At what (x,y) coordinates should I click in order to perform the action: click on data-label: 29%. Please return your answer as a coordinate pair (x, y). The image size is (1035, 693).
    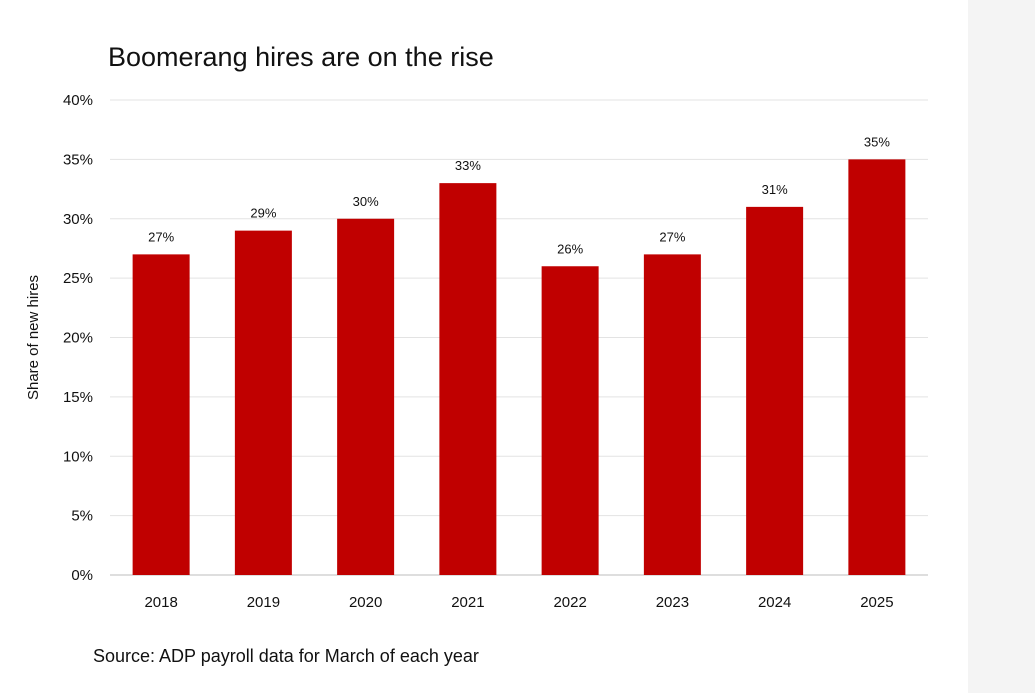
    Looking at the image, I should click on (263, 213).